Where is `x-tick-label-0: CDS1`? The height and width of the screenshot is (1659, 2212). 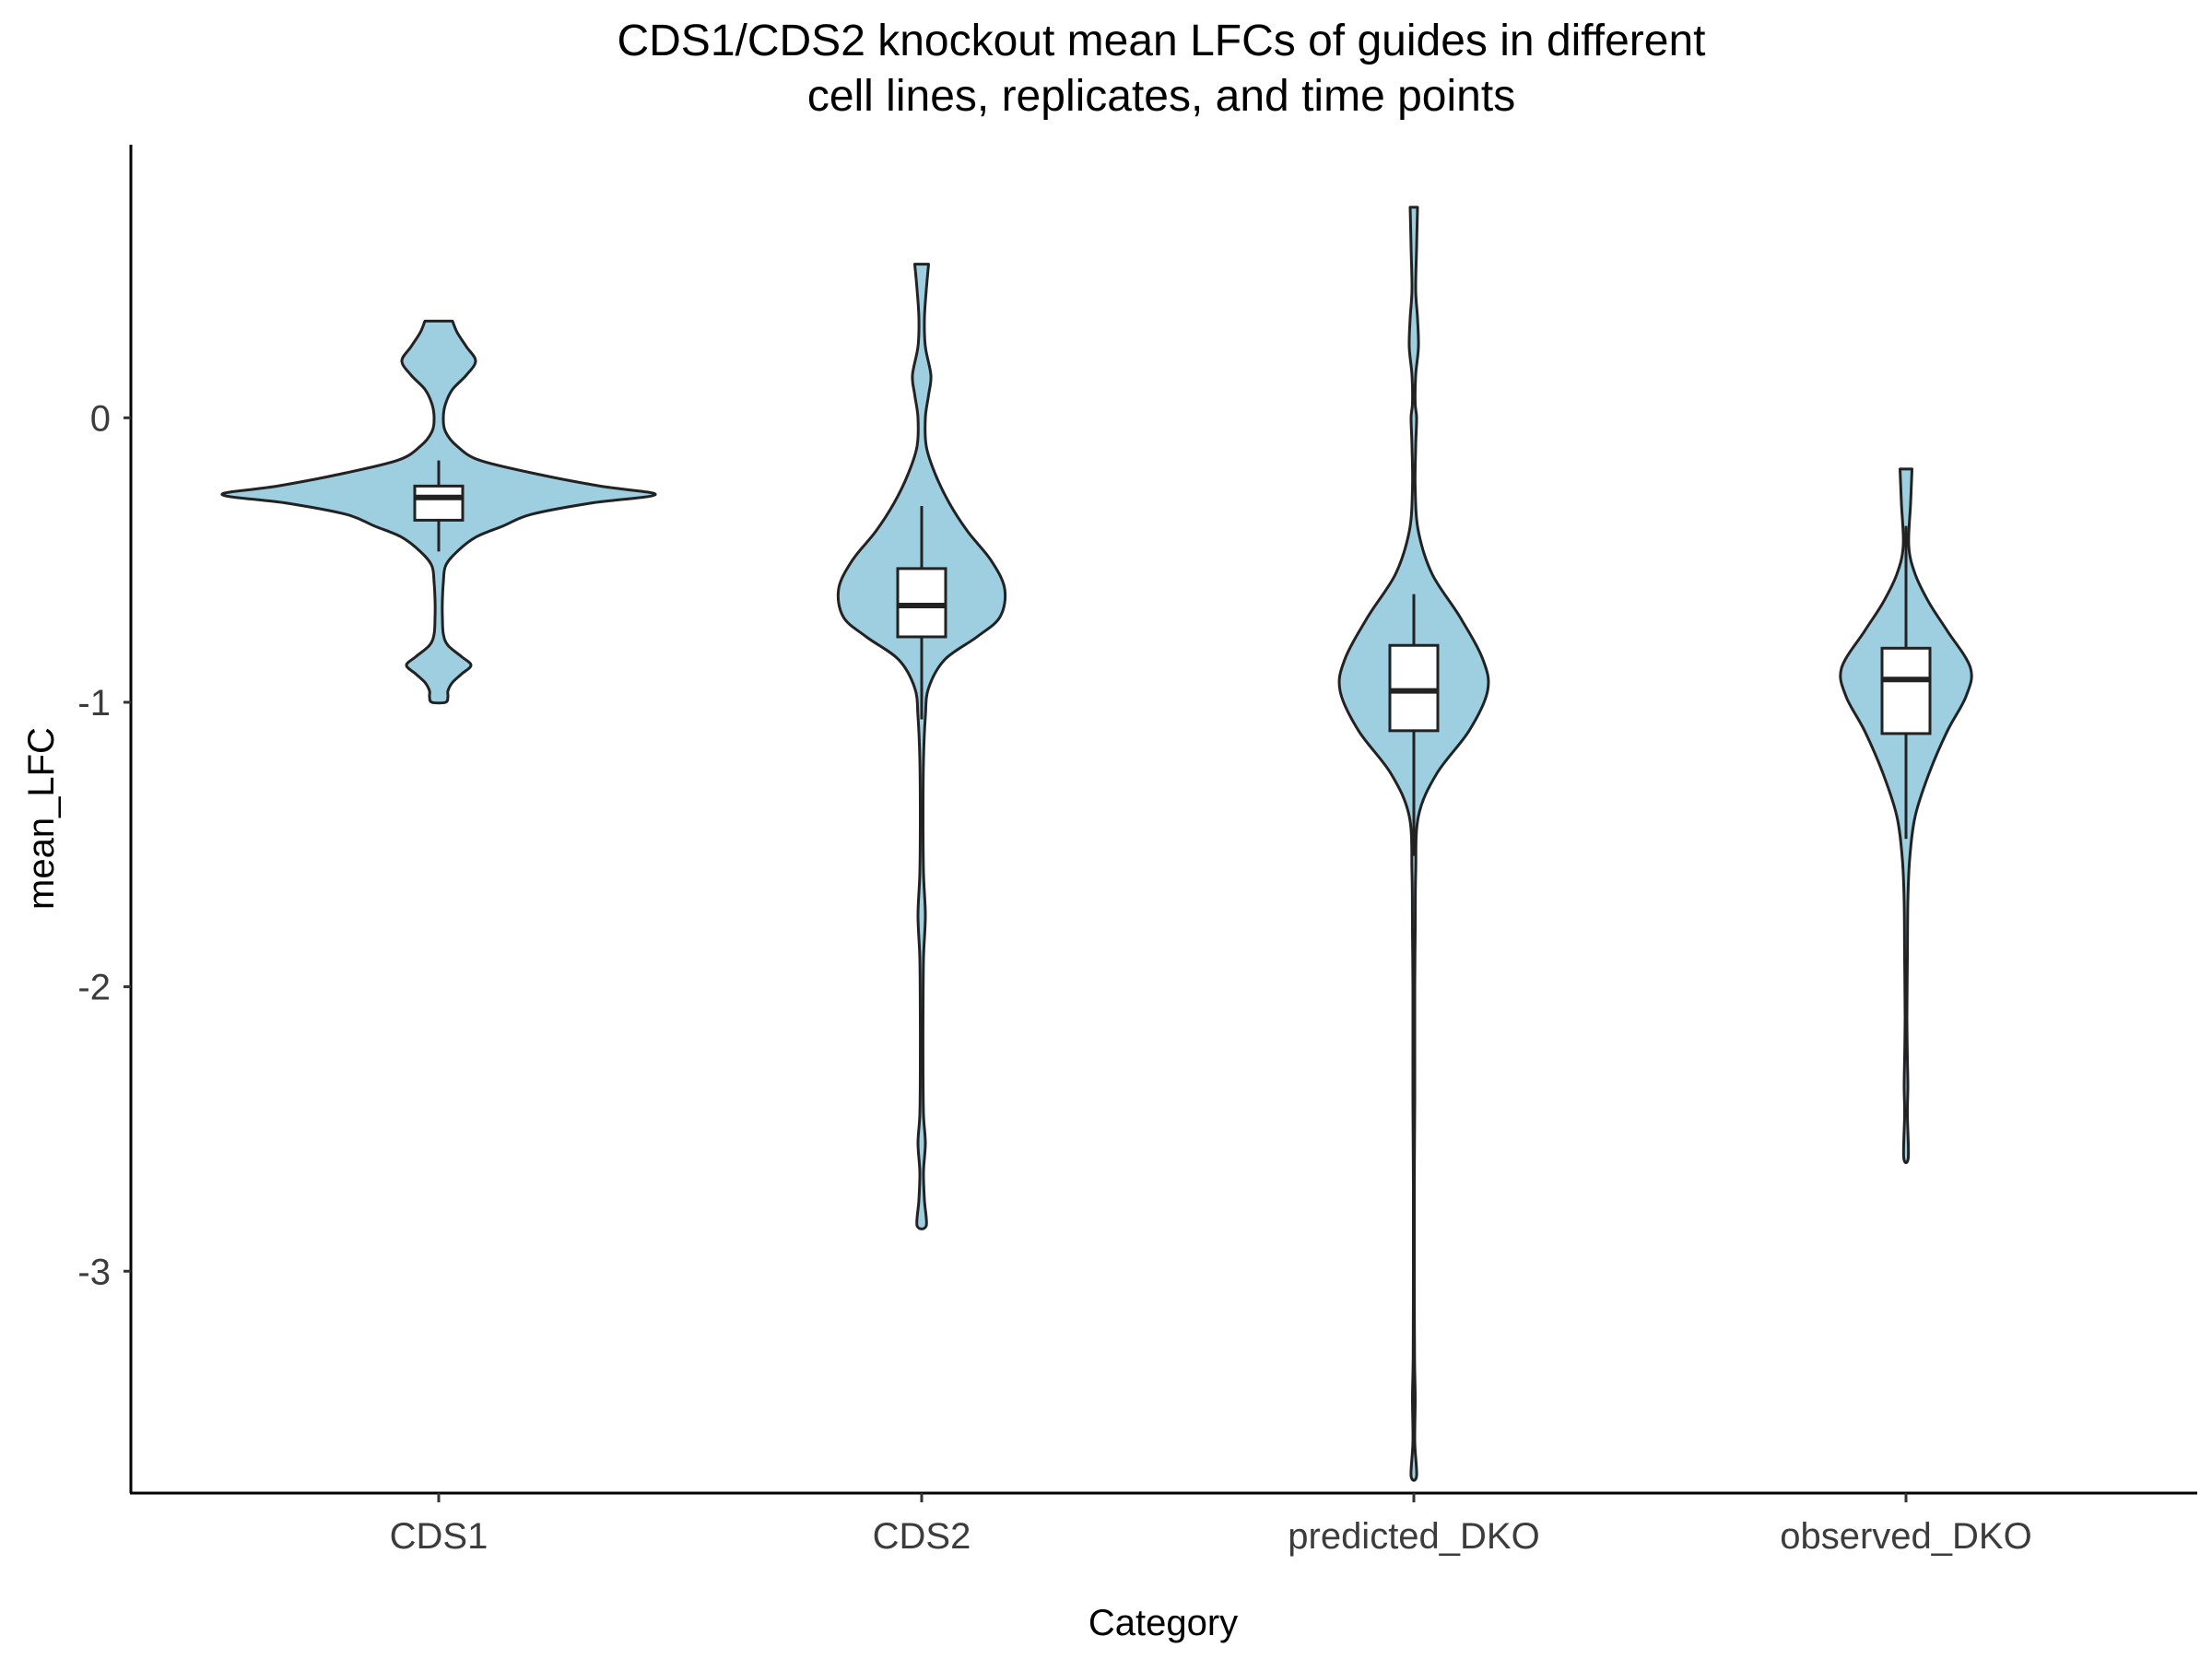
x-tick-label-0: CDS1 is located at coordinates (439, 1536).